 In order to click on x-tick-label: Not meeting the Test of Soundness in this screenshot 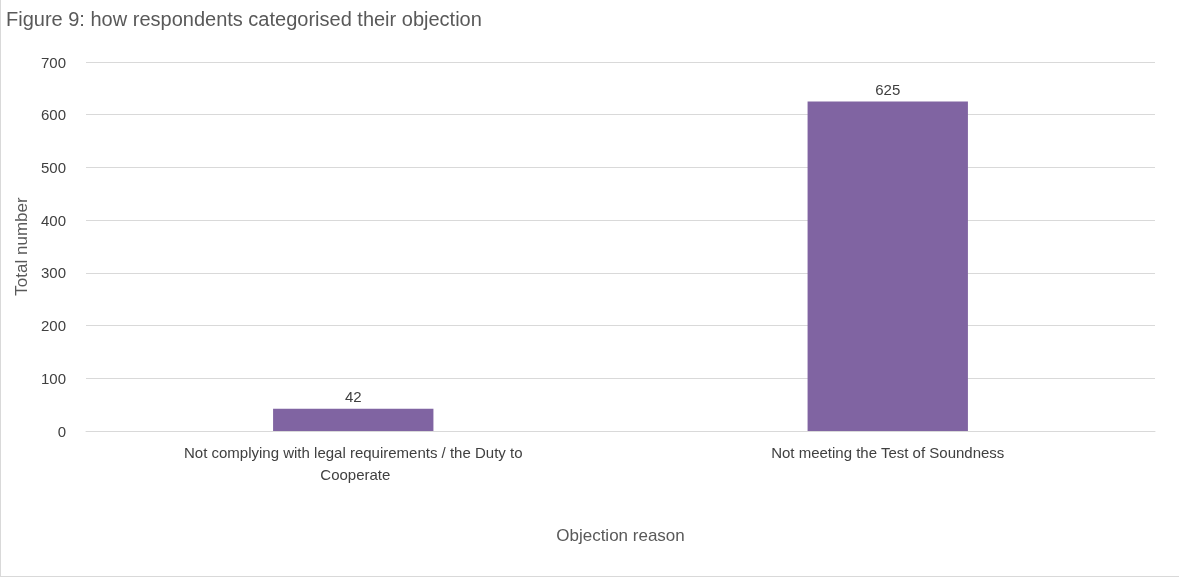, I will do `click(888, 452)`.